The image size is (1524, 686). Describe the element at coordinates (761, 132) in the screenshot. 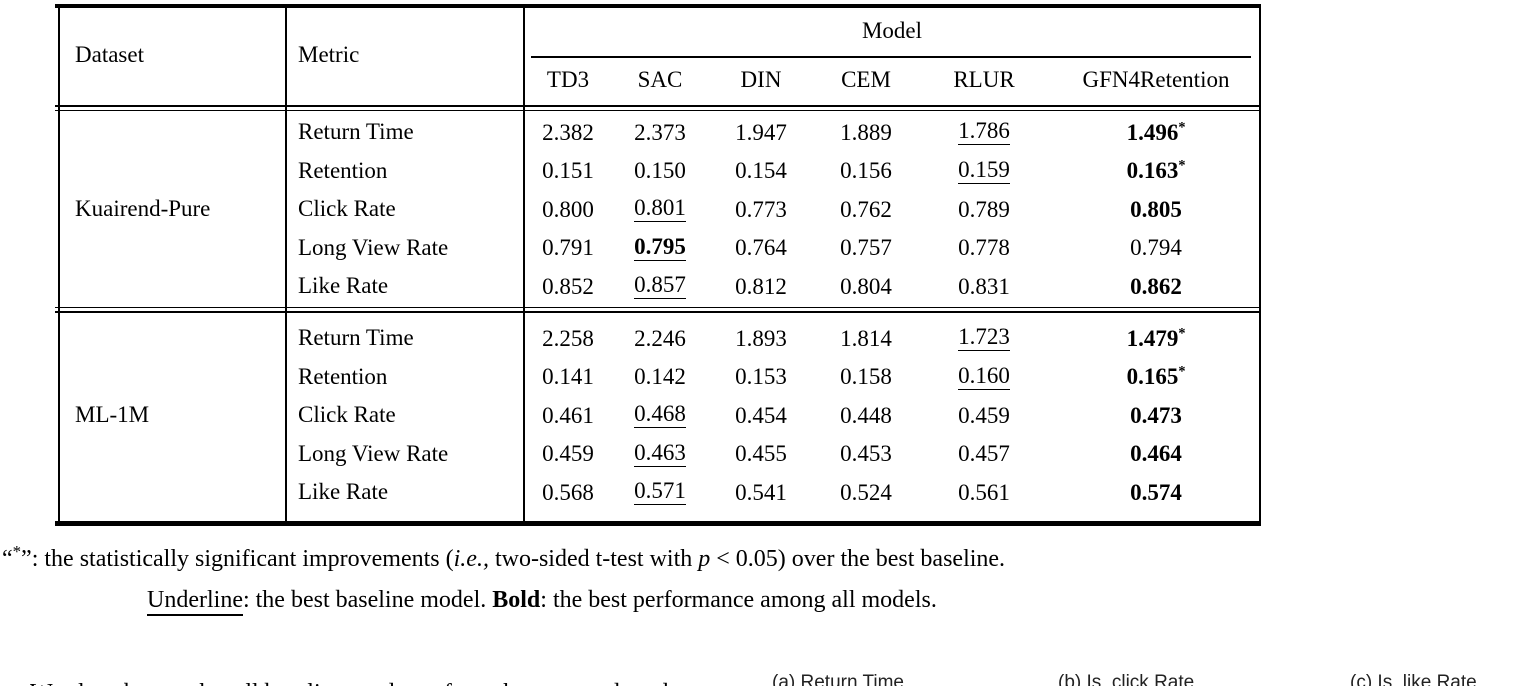

I see `value-cell: 1.947` at that location.